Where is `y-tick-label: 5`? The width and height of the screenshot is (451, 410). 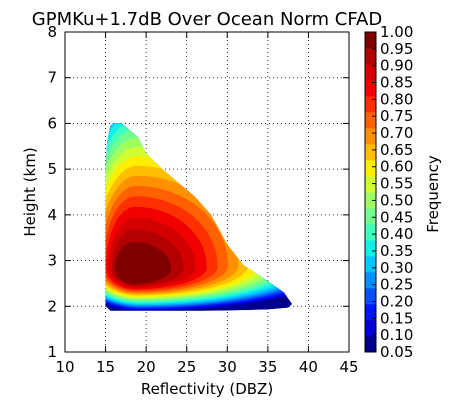
y-tick-label: 5 is located at coordinates (52, 169).